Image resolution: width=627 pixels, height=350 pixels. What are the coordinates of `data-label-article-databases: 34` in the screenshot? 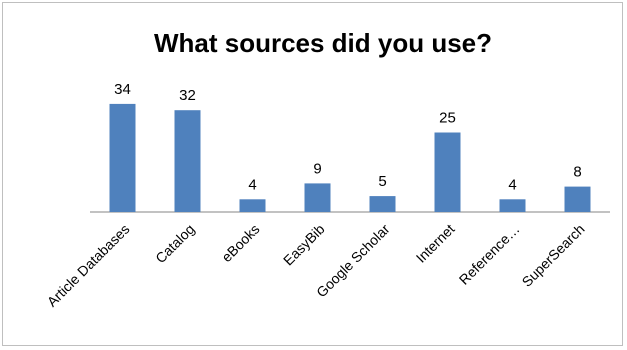 It's located at (122, 89).